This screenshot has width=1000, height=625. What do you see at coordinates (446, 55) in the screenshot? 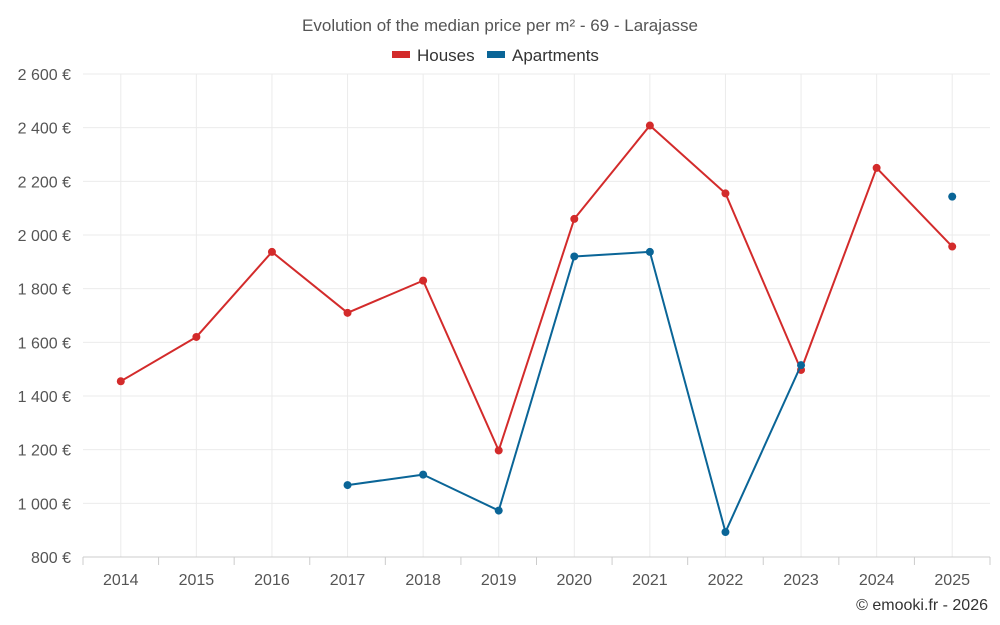
I see `legend-label-houses: Houses` at bounding box center [446, 55].